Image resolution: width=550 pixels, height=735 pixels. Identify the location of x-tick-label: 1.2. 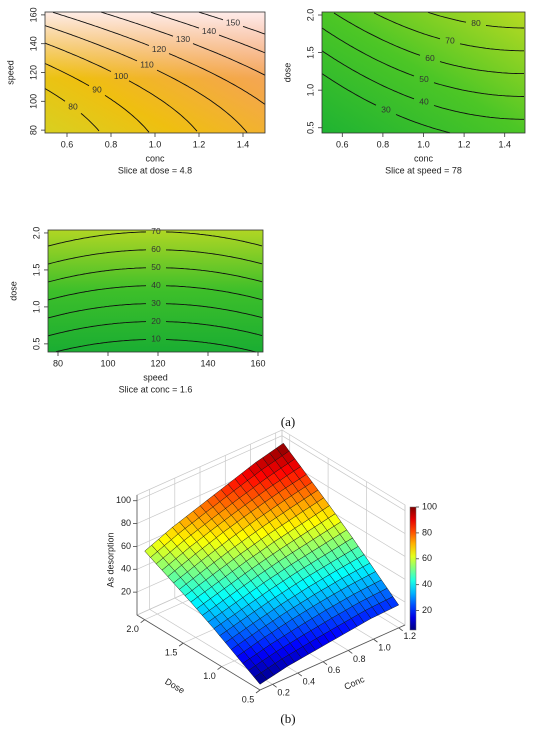
(464, 144).